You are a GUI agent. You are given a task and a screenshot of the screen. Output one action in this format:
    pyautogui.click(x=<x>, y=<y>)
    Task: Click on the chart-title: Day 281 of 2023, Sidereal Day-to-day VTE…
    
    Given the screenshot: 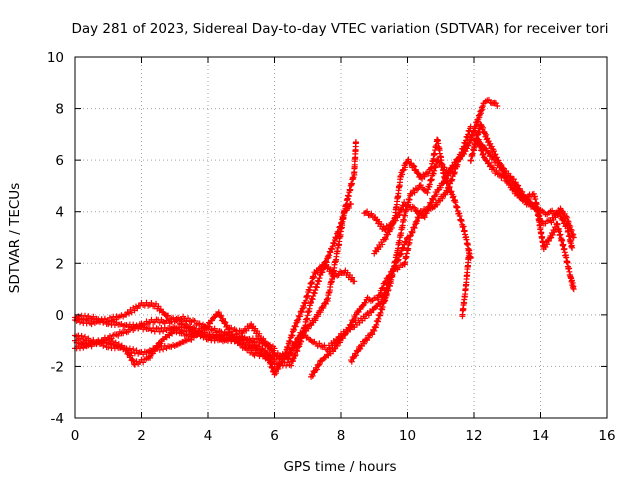 What is the action you would take?
    pyautogui.click(x=339, y=29)
    